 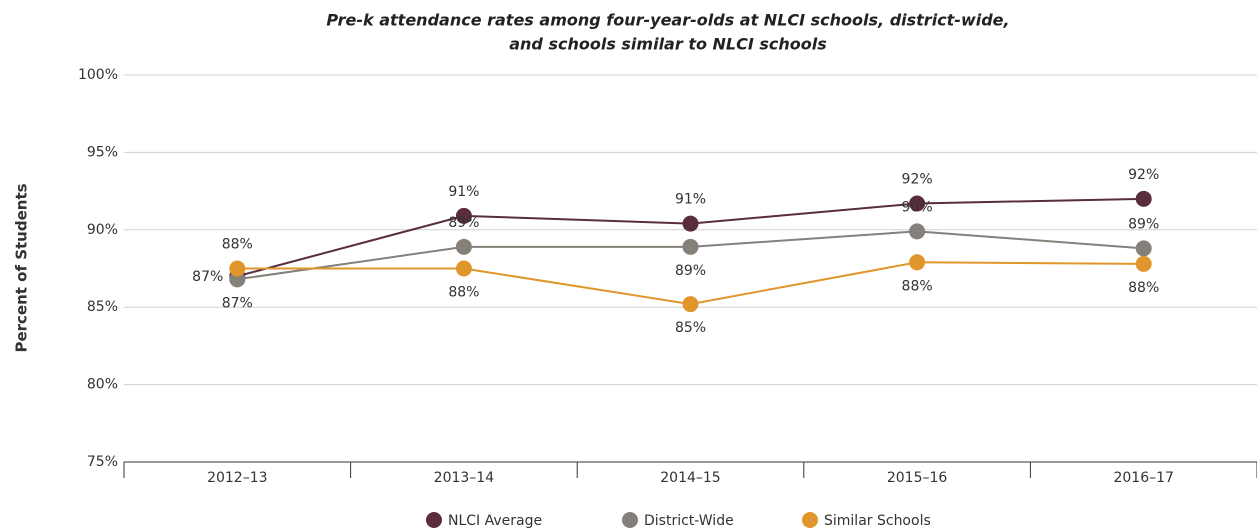 What do you see at coordinates (237, 478) in the screenshot?
I see `x-tick-label: 2012–13` at bounding box center [237, 478].